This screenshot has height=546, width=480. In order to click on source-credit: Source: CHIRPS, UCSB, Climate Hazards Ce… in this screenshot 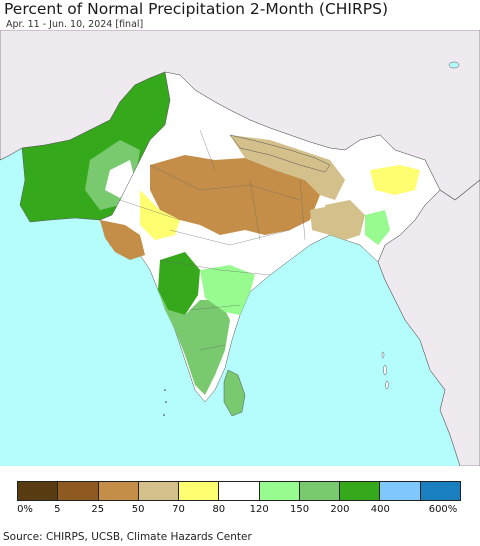, I will do `click(127, 537)`.